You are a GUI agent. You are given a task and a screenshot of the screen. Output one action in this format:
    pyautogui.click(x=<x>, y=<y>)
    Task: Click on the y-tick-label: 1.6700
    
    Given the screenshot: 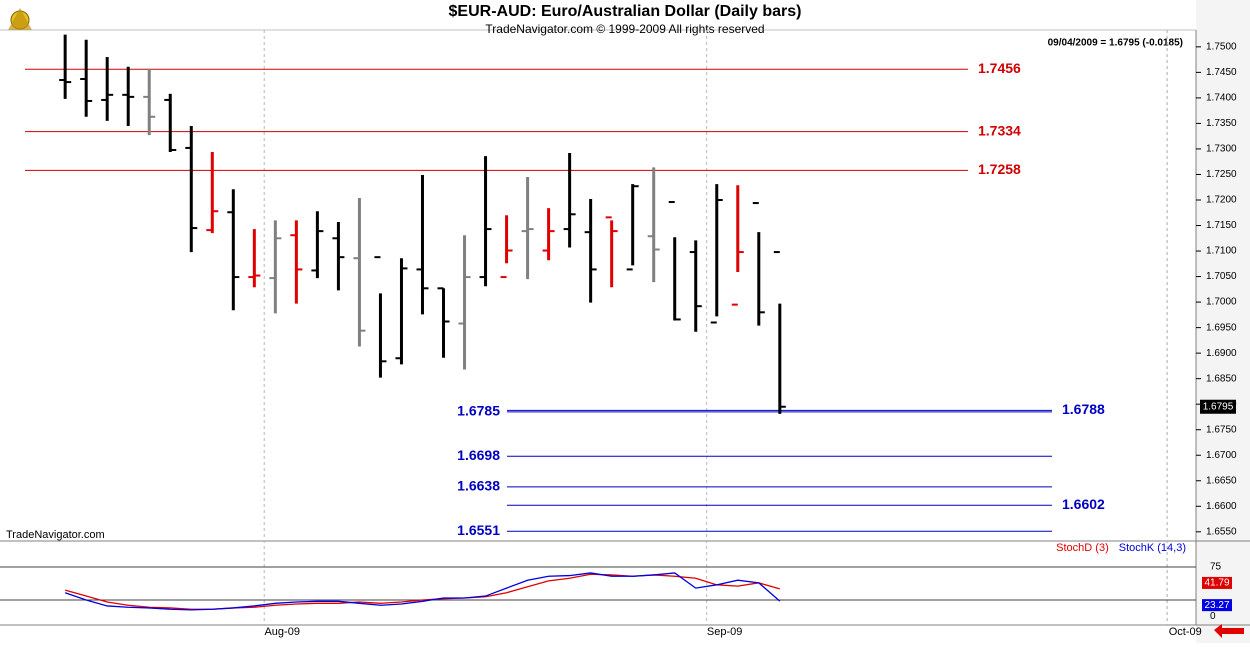 What is the action you would take?
    pyautogui.click(x=1221, y=455)
    